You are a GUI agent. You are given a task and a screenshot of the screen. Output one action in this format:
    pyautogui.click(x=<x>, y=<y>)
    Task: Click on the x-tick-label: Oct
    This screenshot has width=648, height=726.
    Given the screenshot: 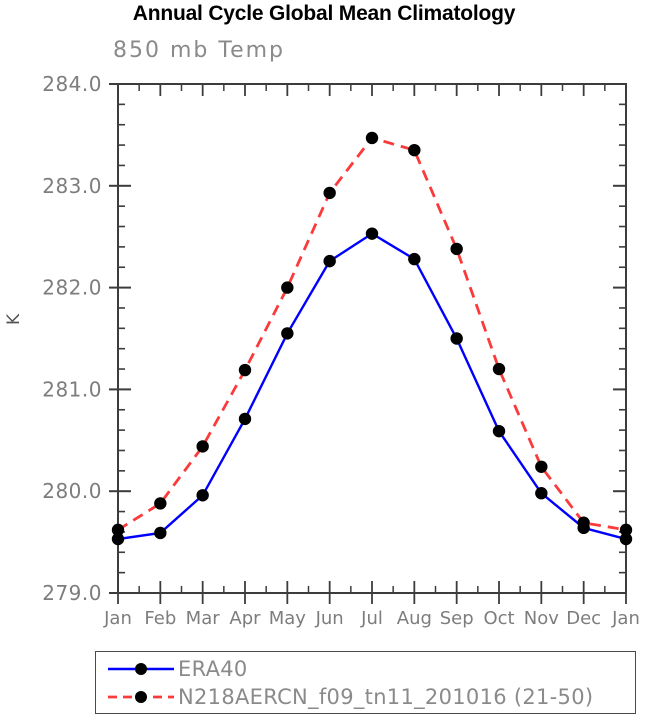 What is the action you would take?
    pyautogui.click(x=498, y=618)
    